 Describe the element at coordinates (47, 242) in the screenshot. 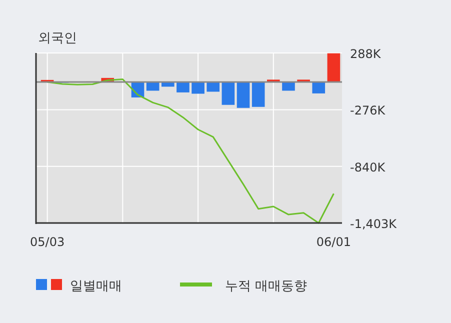

I see `xtick: 05/03` at that location.